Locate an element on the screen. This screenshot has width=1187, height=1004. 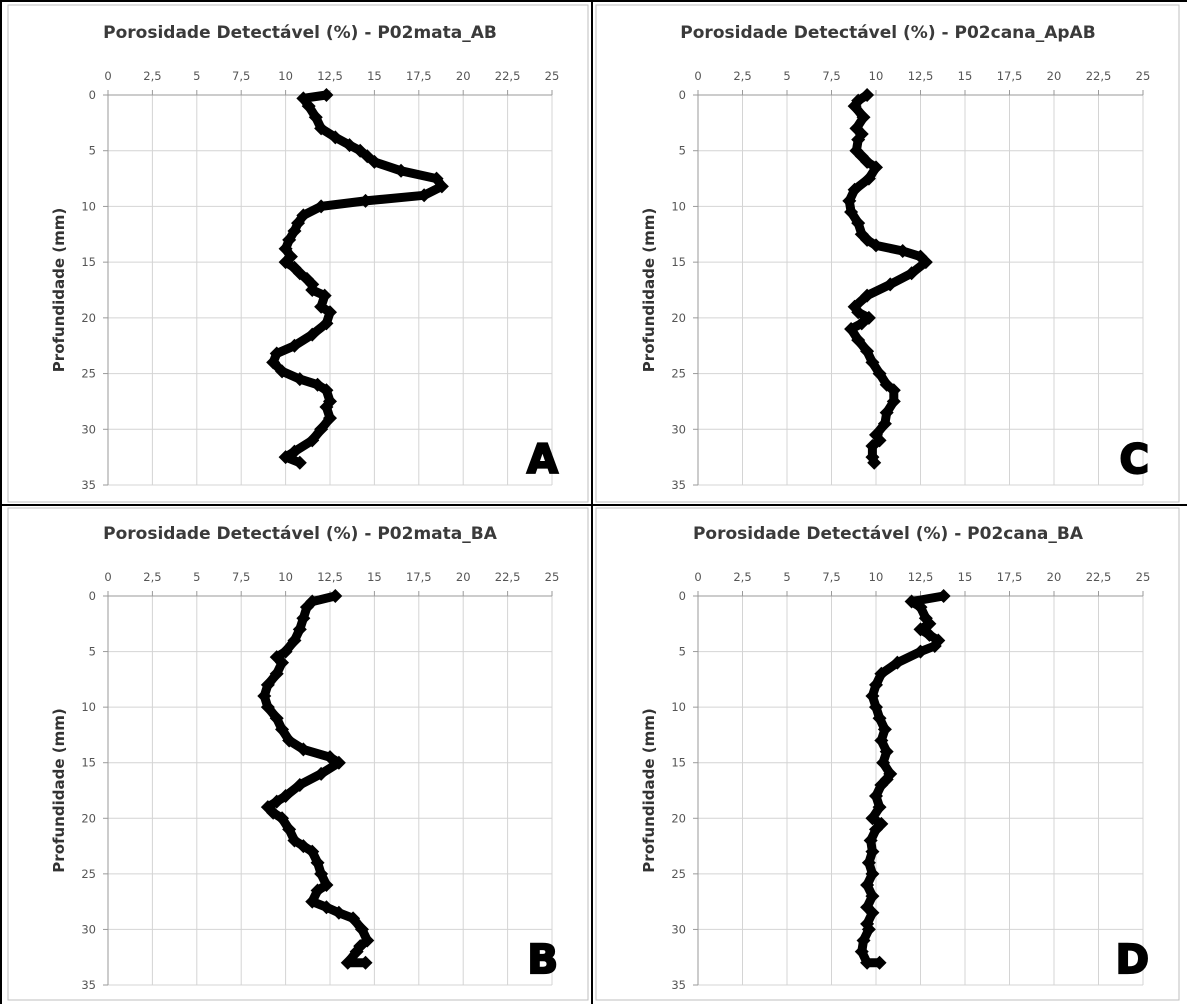
chart-title: Porosidade Detectável (%) - P02mata_BA is located at coordinates (300, 534).